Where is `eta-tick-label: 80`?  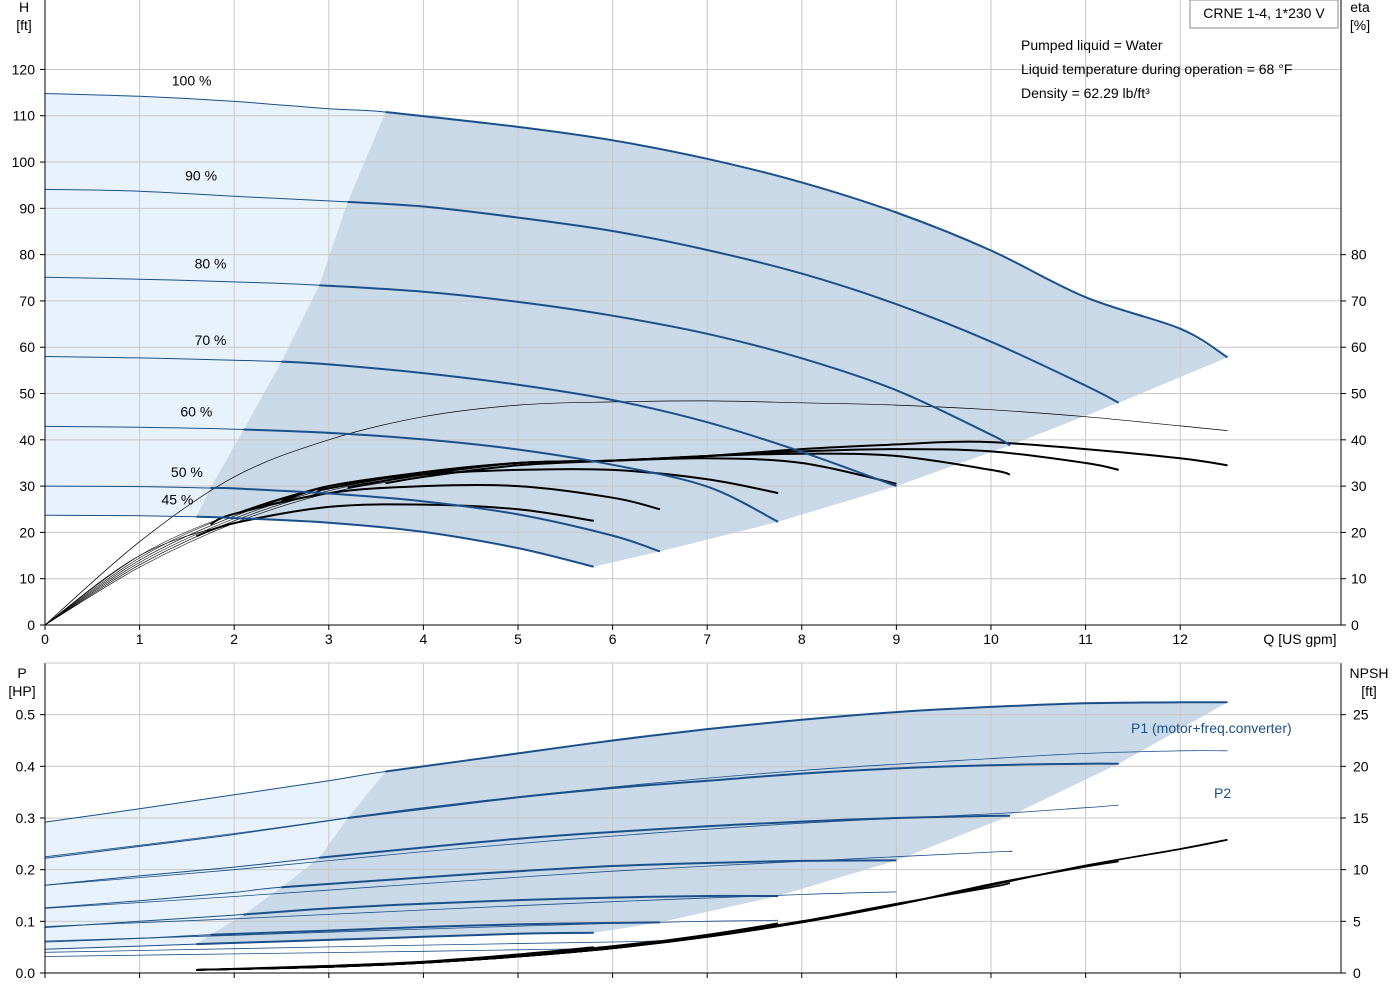 eta-tick-label: 80 is located at coordinates (1359, 255).